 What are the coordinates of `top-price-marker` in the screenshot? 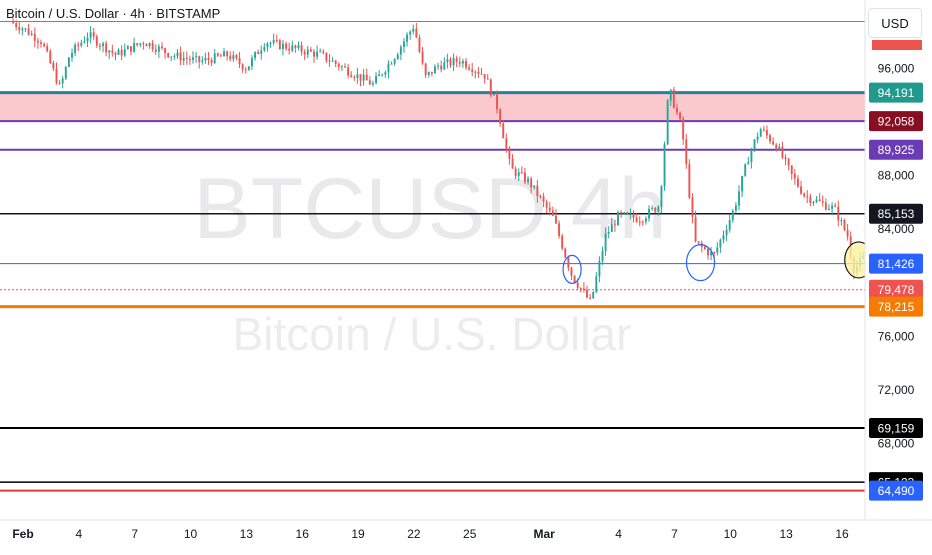 It's located at (897, 45).